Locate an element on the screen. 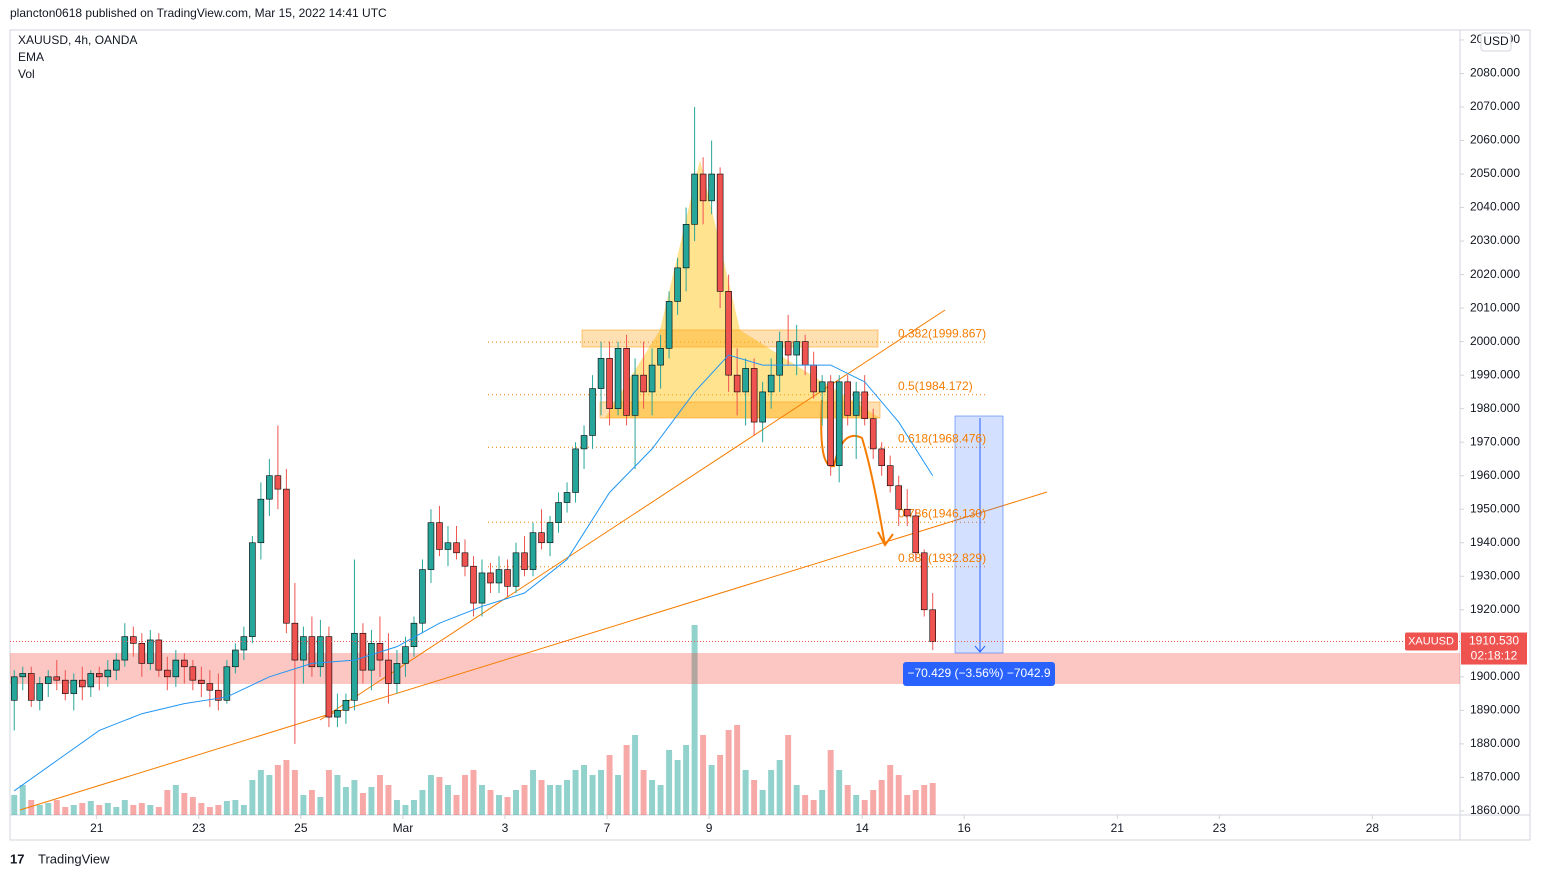  y-tick-label: 2020.000 is located at coordinates (1495, 274).